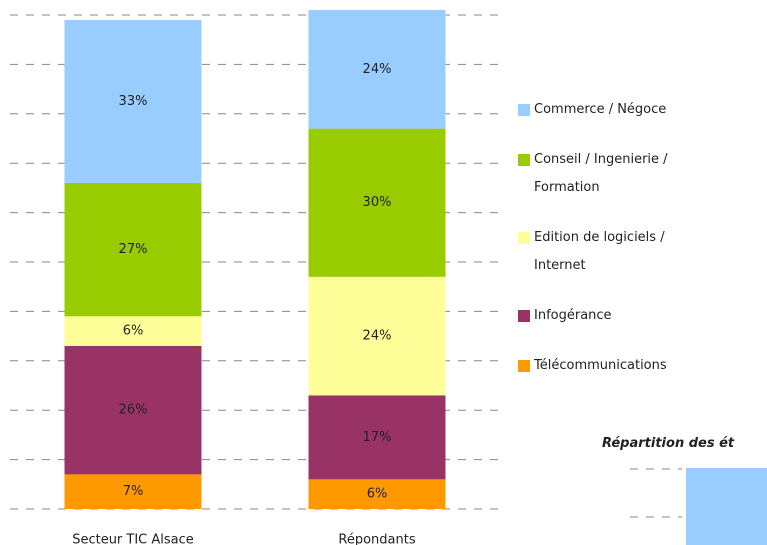  I want to click on chart-title: Répartition des ét, so click(668, 443).